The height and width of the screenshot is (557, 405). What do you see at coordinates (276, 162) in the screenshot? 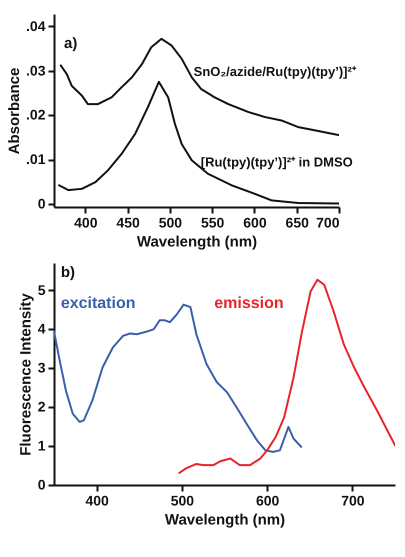
I see `series-label: [Ru(tpy)(tpy’)]²⁺ in DMSO` at bounding box center [276, 162].